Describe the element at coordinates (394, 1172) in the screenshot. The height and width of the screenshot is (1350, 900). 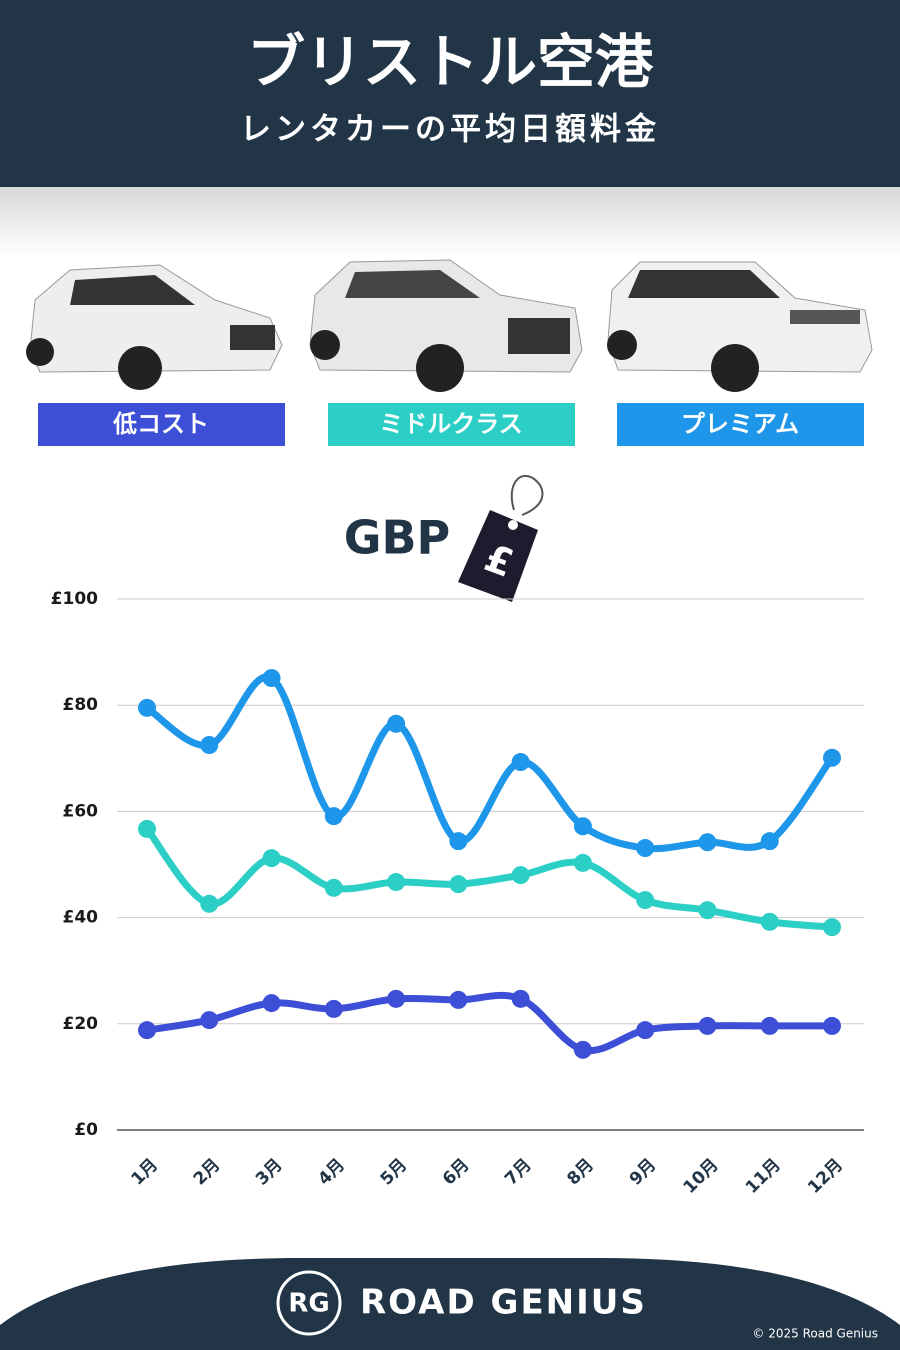
I see `x-tick-label: 5月` at that location.